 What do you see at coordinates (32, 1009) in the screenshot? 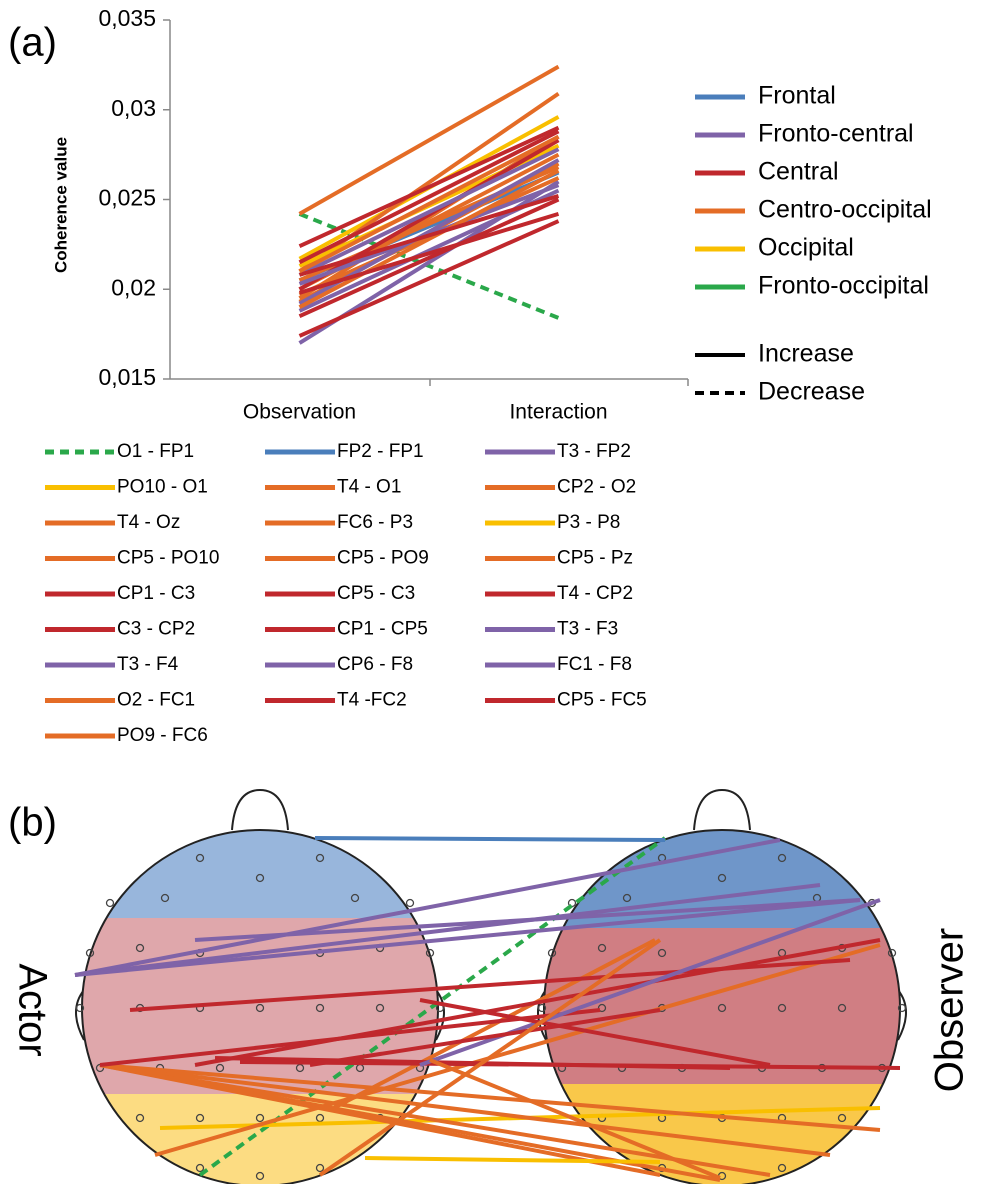
I see `actor-label: Actor` at bounding box center [32, 1009].